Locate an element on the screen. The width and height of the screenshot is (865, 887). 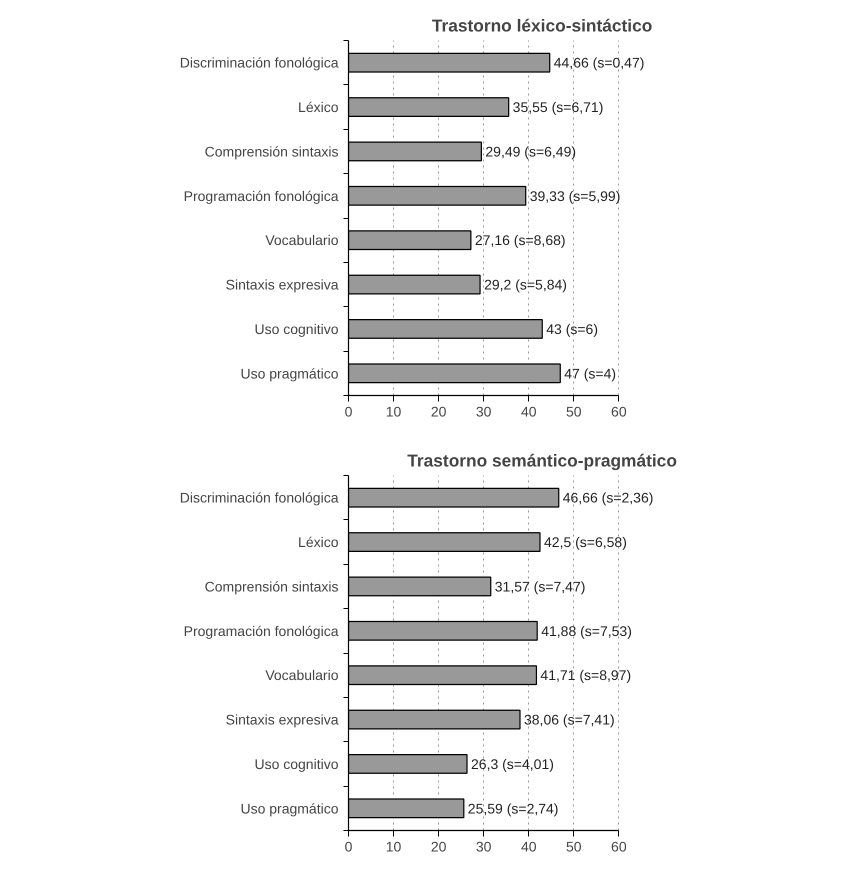
data-label: 29,49 (s=6,49) is located at coordinates (530, 151).